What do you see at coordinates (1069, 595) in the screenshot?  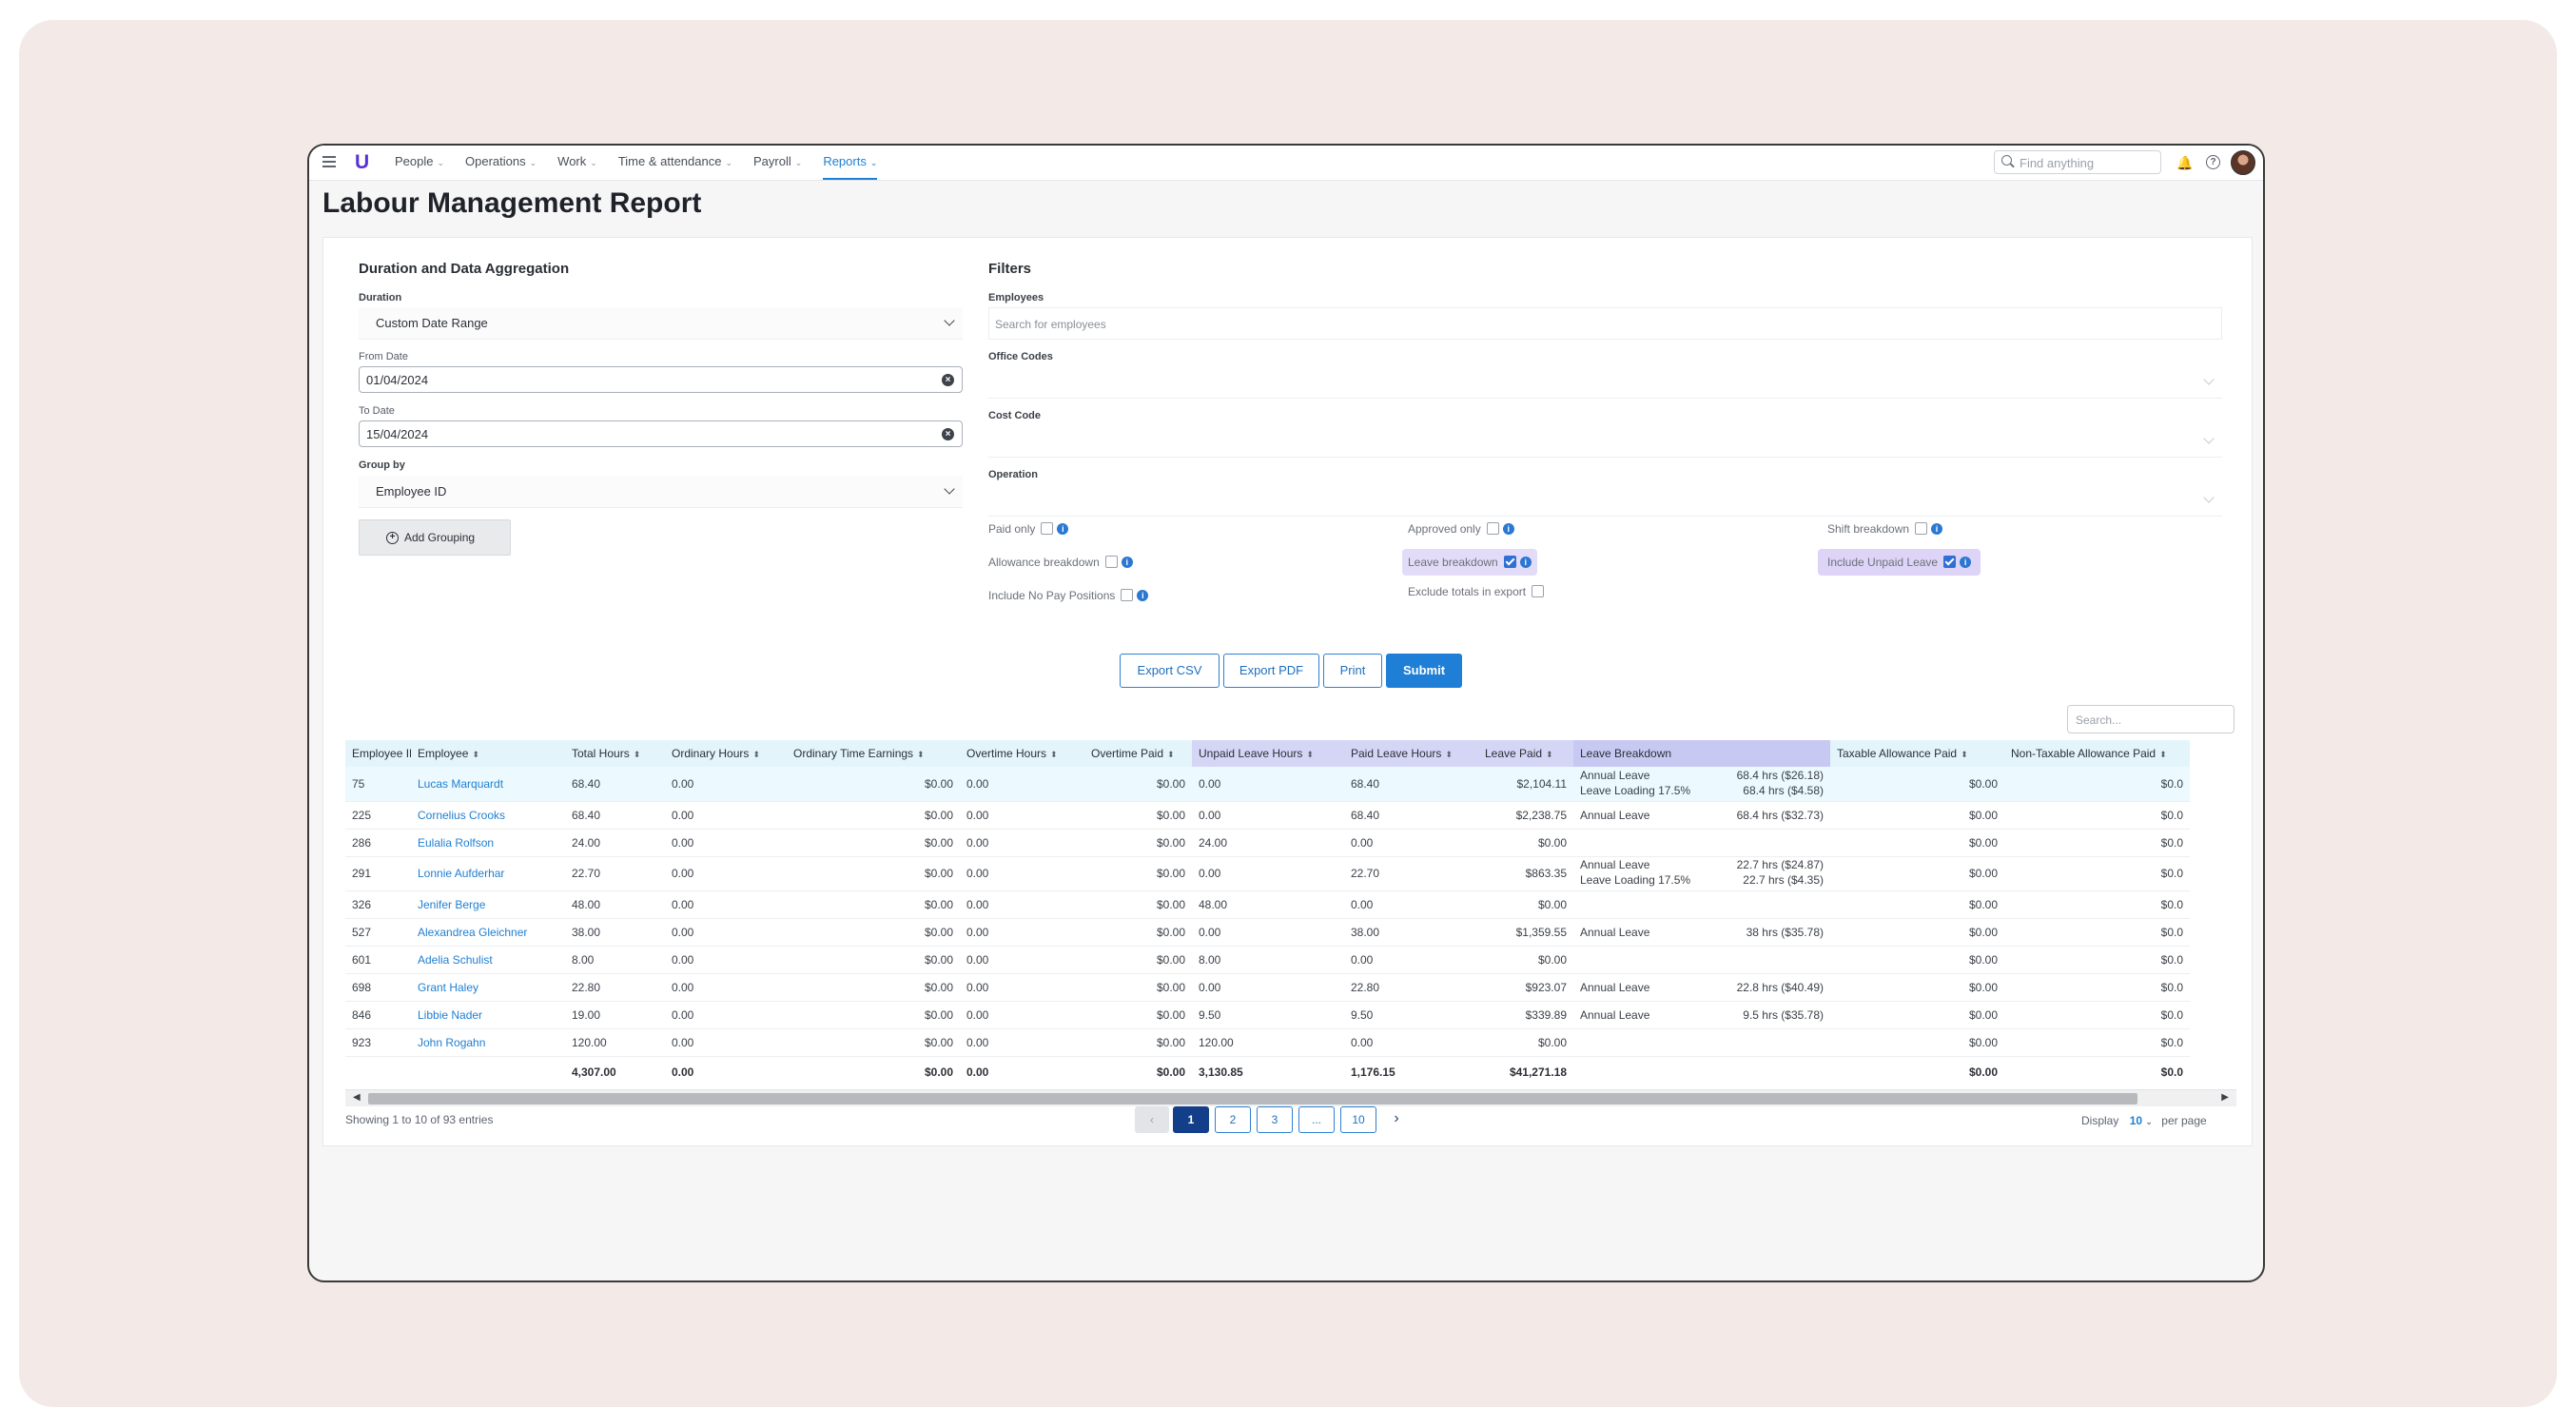 I see `include-no-pay-option: Include No Pay Positions i` at bounding box center [1069, 595].